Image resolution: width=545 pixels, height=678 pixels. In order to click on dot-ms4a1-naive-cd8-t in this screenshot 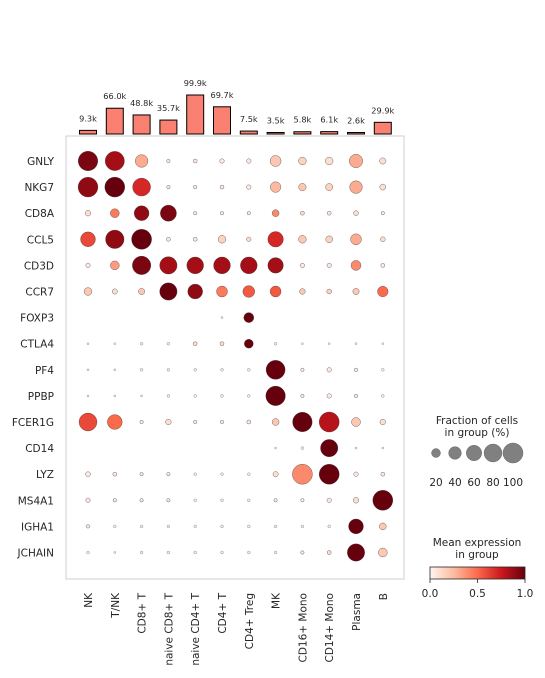, I will do `click(168, 500)`.